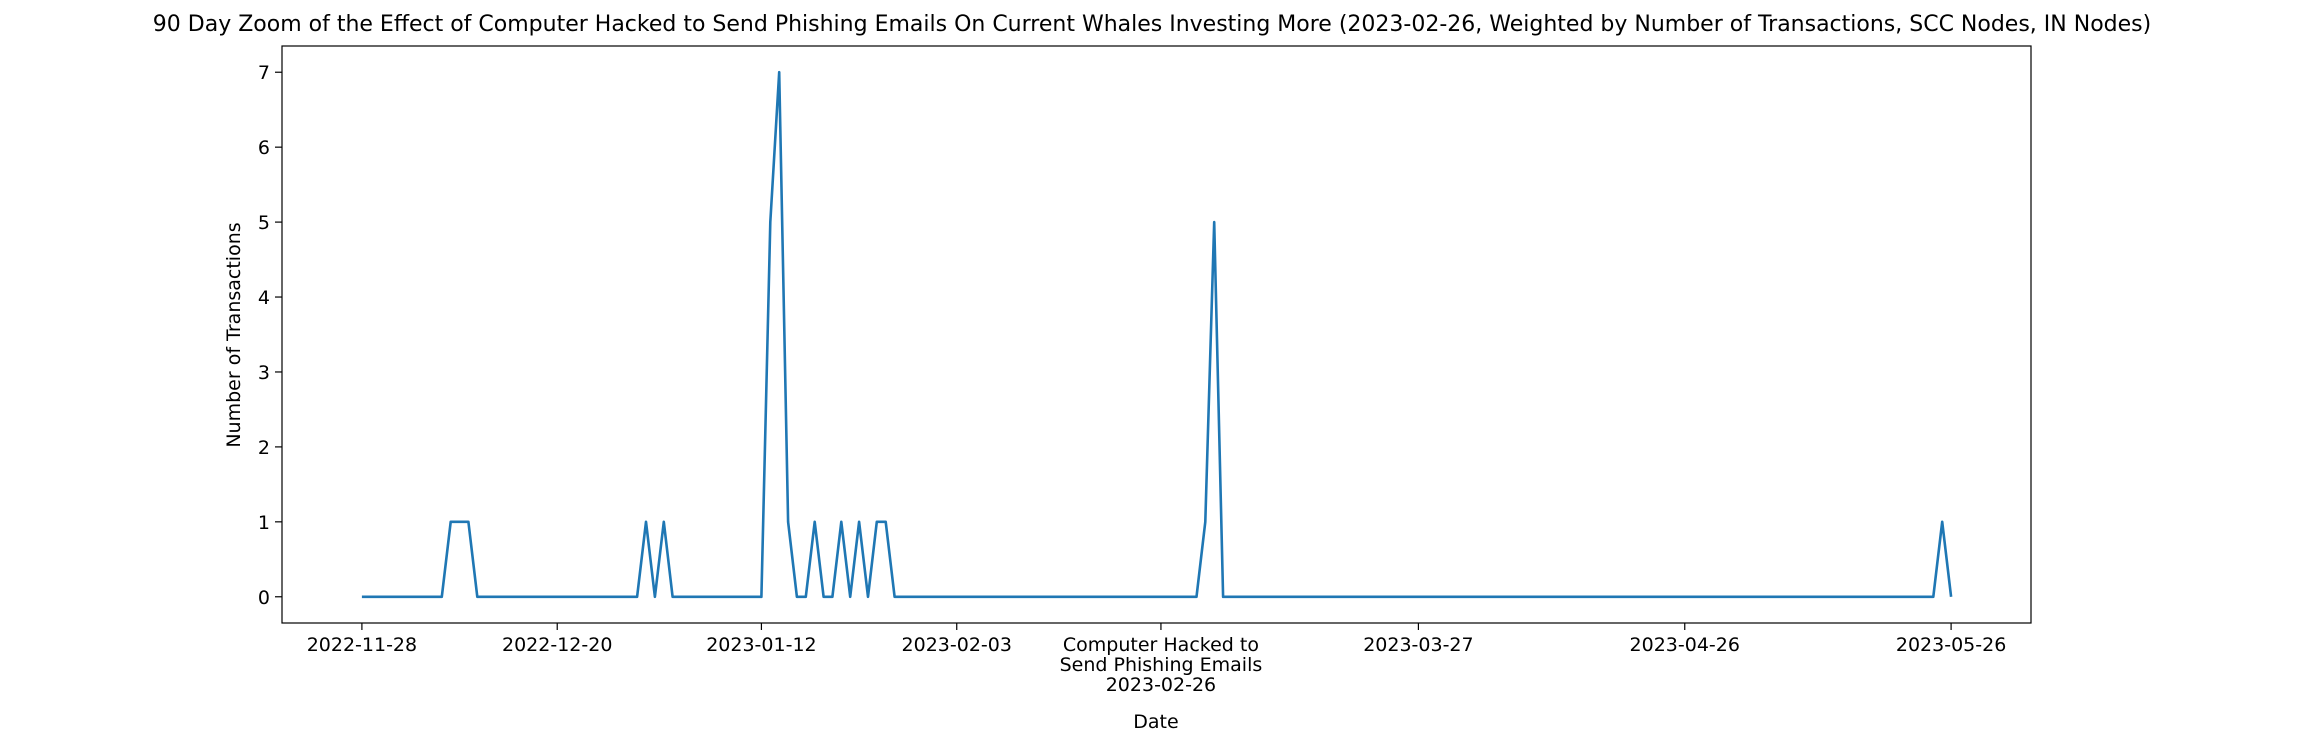  What do you see at coordinates (264, 448) in the screenshot?
I see `y-tick-label: 2` at bounding box center [264, 448].